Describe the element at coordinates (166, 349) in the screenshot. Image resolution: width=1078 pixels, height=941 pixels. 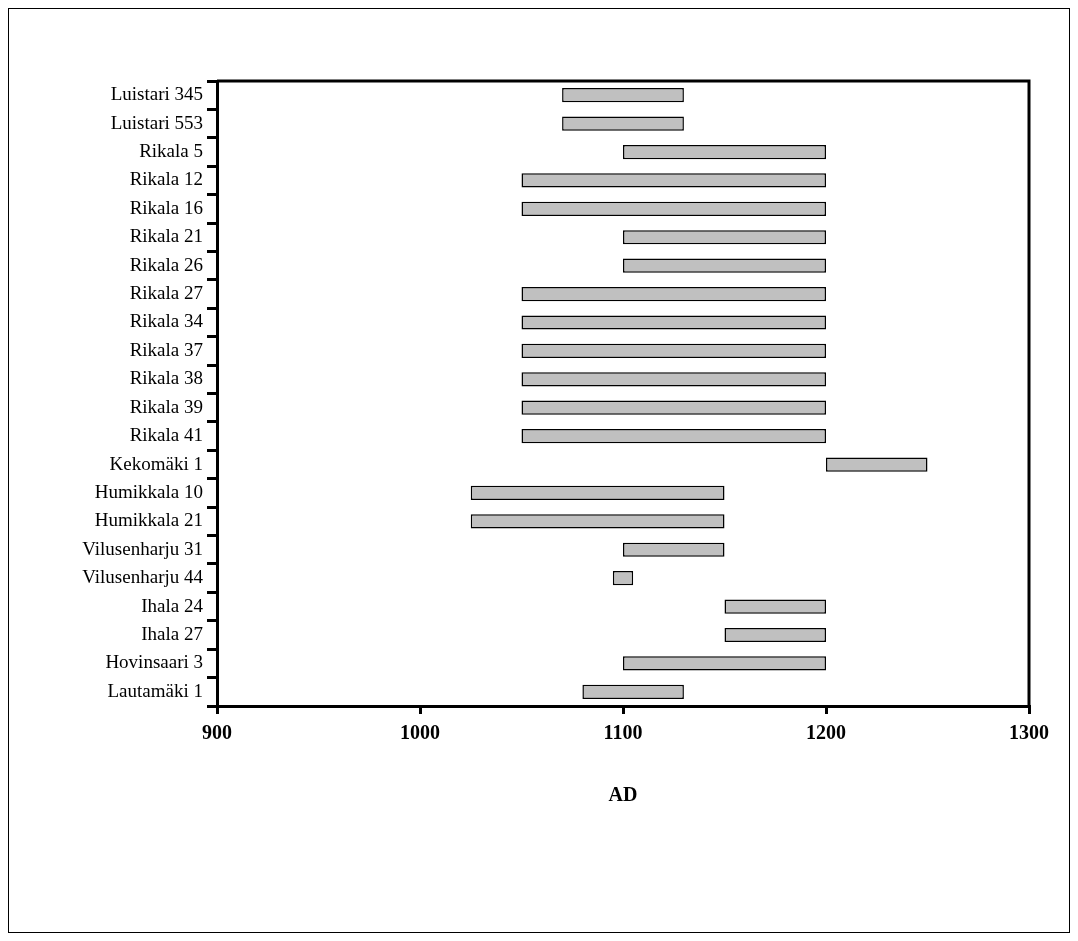
I see `y-tick-label: Rikala 37` at that location.